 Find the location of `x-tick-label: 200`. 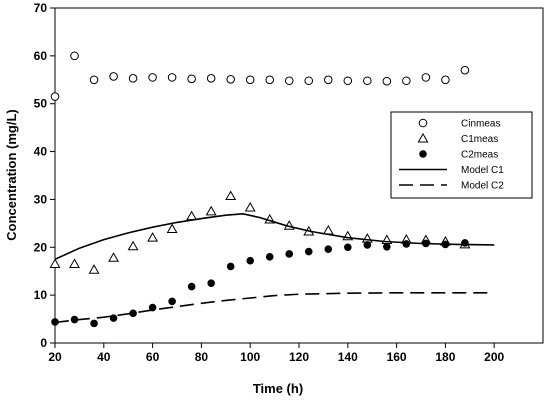

x-tick-label: 200 is located at coordinates (494, 357).